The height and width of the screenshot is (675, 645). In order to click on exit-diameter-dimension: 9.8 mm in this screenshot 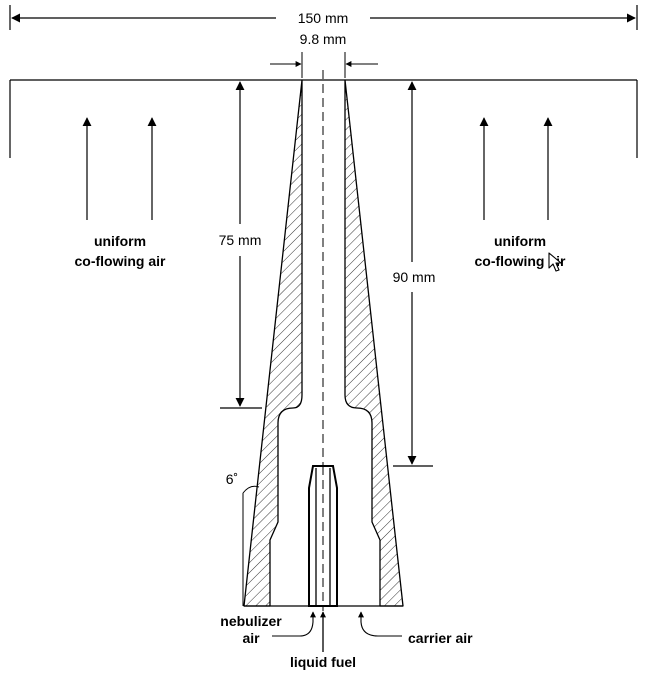, I will do `click(324, 54)`.